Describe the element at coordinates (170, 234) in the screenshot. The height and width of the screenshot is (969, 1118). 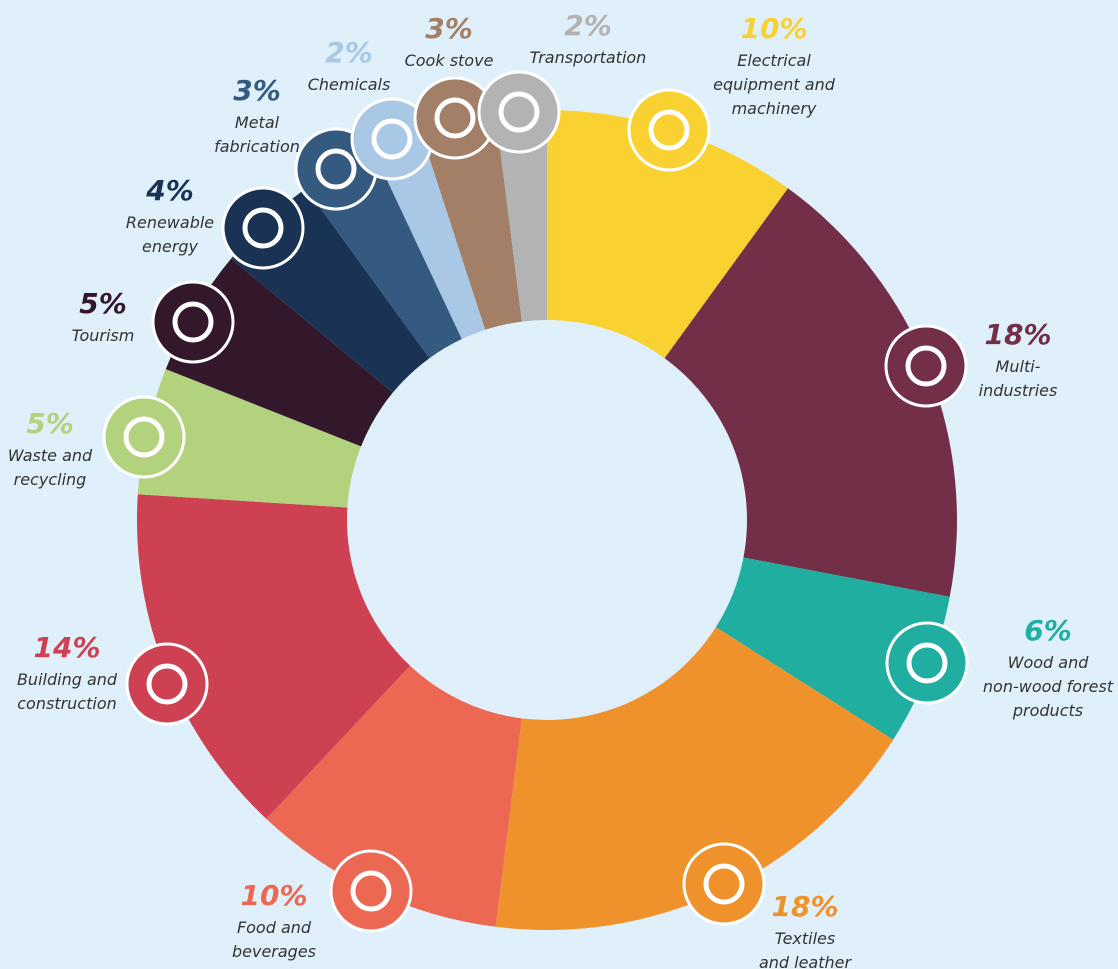
I see `category-label: Renewable energy` at that location.